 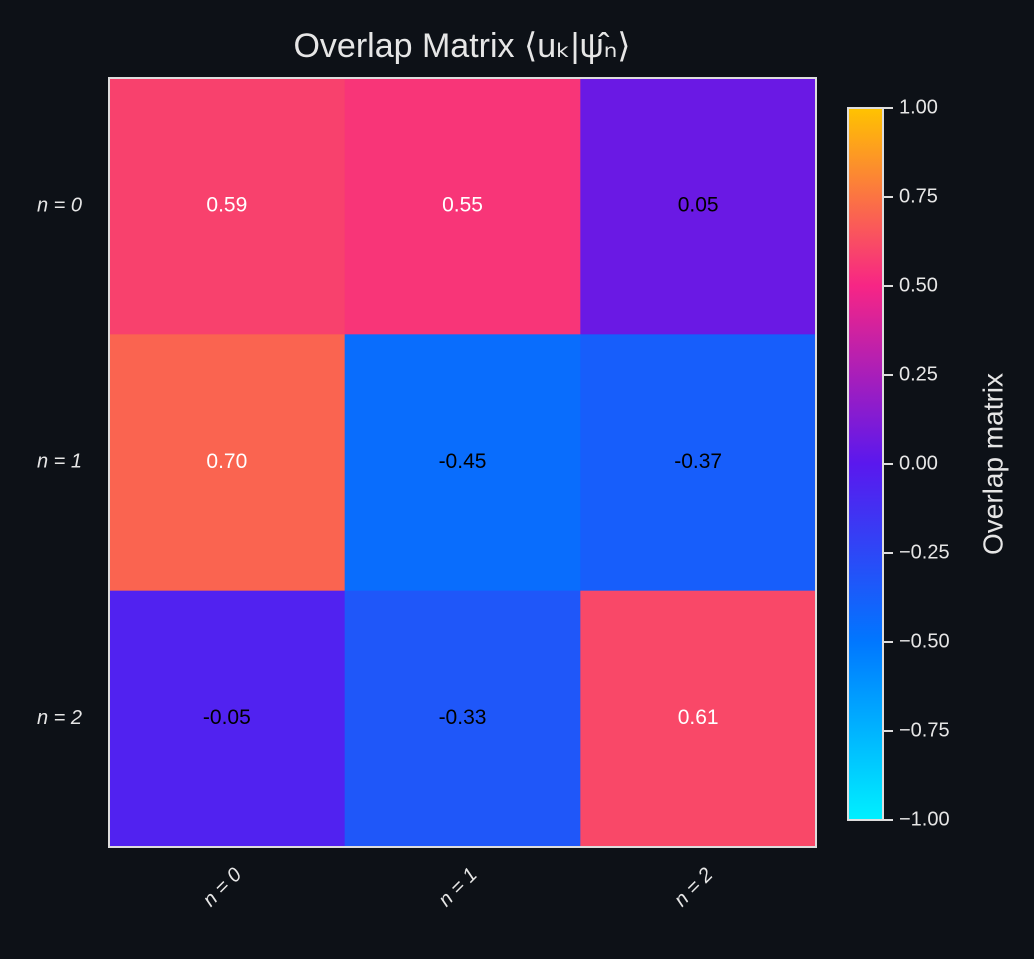 I want to click on cell-value-label: 0.05, so click(x=698, y=205).